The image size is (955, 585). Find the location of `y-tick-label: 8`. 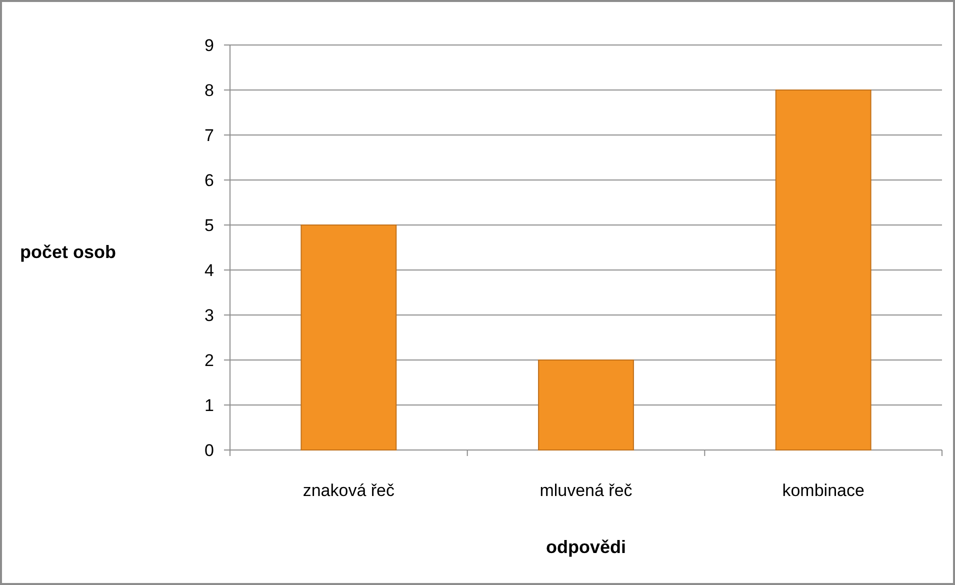

y-tick-label: 8 is located at coordinates (209, 90).